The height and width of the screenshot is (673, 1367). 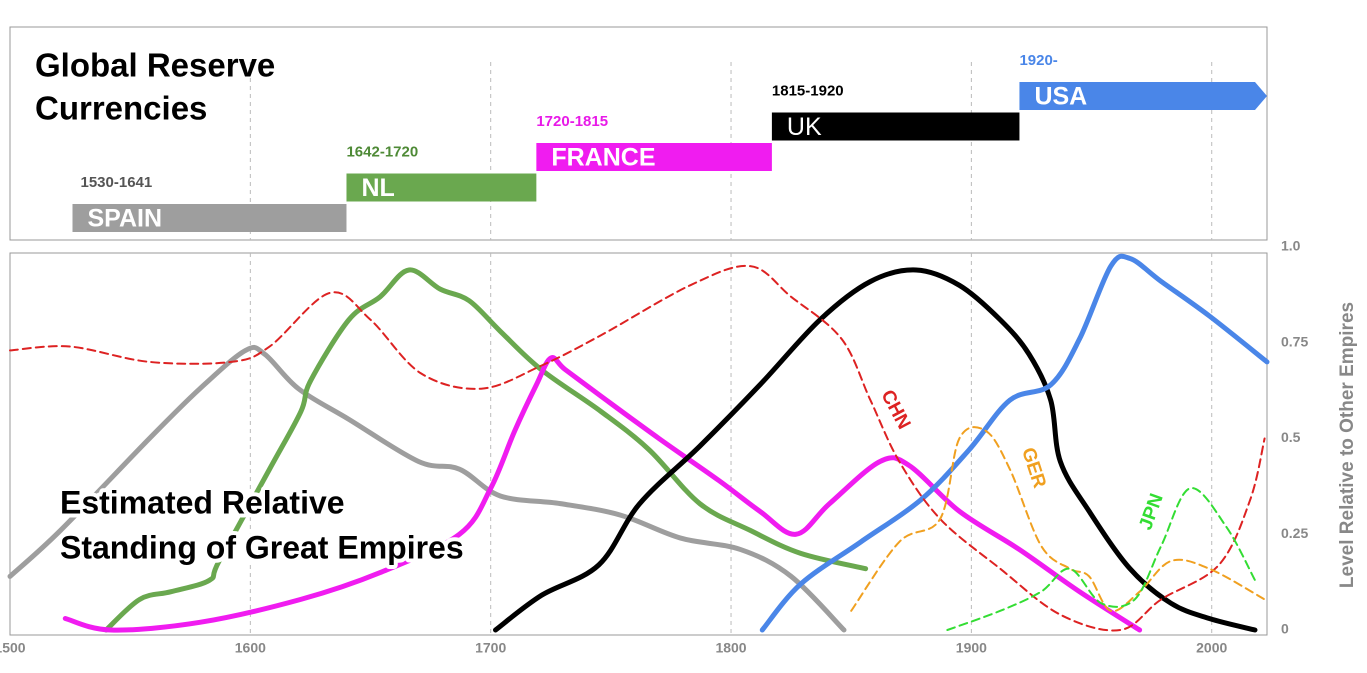 I want to click on currency-label: FRANCE, so click(x=603, y=158).